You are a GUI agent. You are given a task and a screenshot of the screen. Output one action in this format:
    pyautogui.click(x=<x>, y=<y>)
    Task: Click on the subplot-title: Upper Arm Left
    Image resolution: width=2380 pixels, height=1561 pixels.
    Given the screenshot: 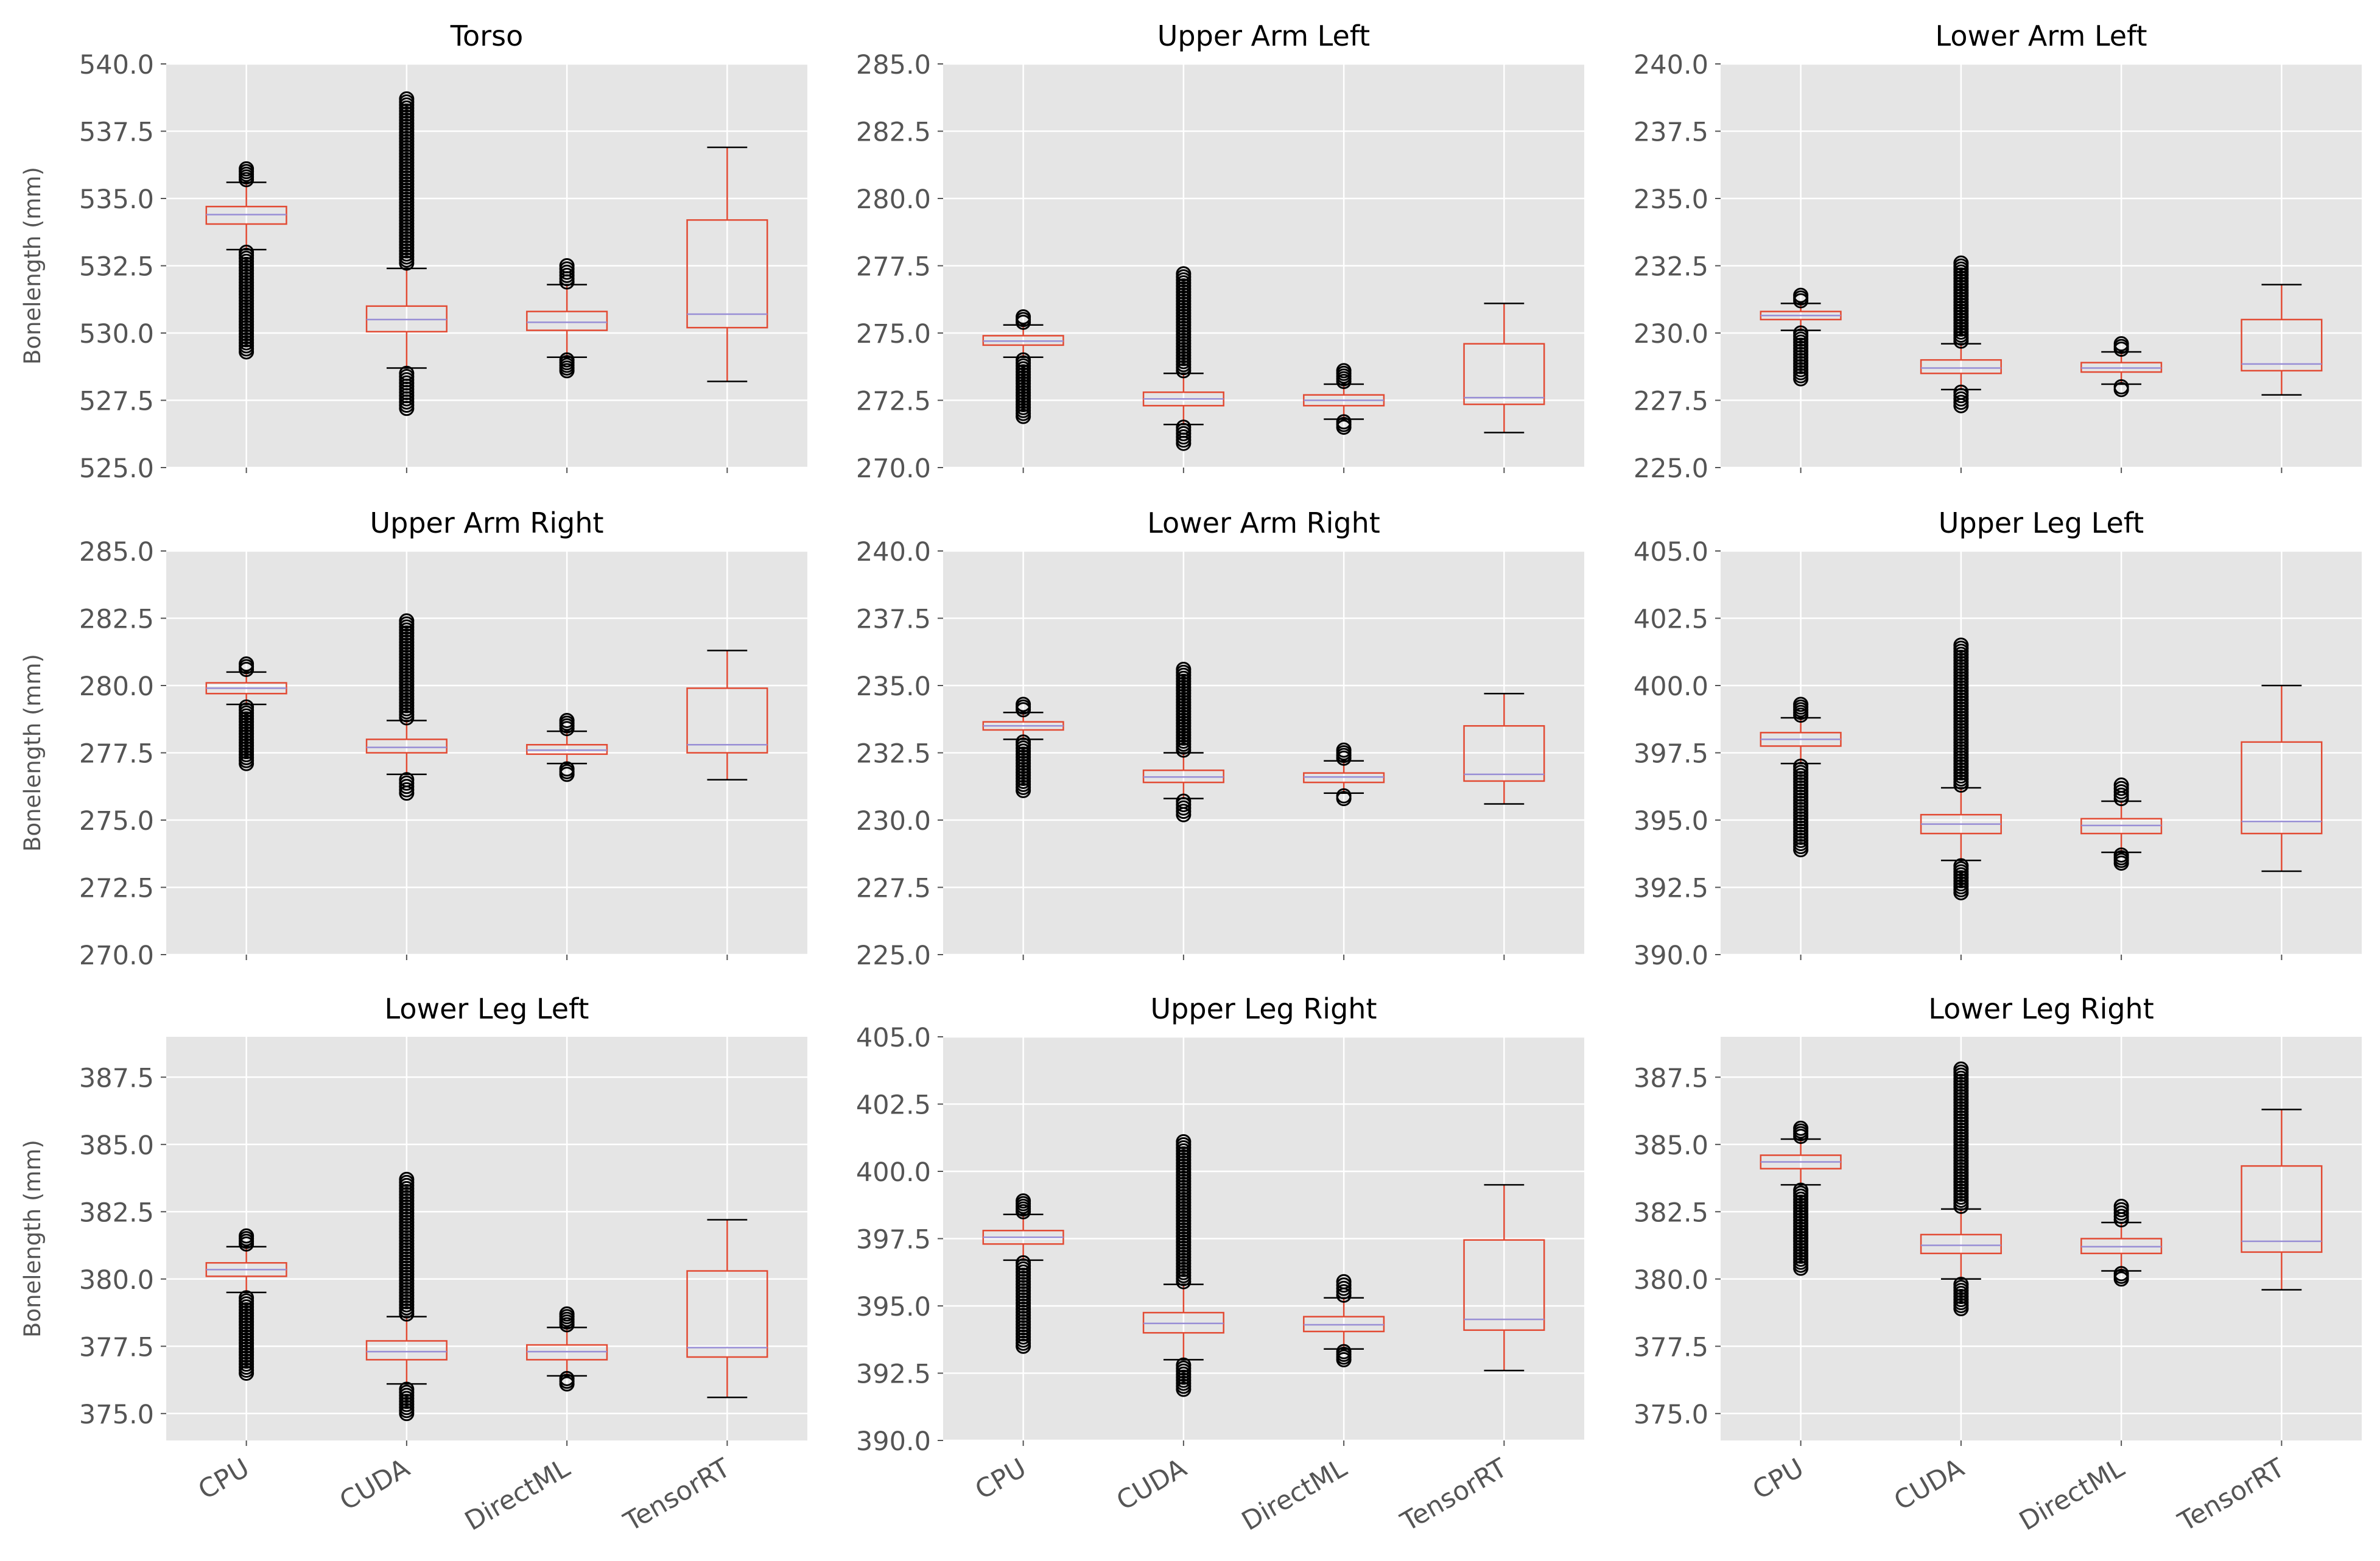 What is the action you would take?
    pyautogui.click(x=1263, y=35)
    